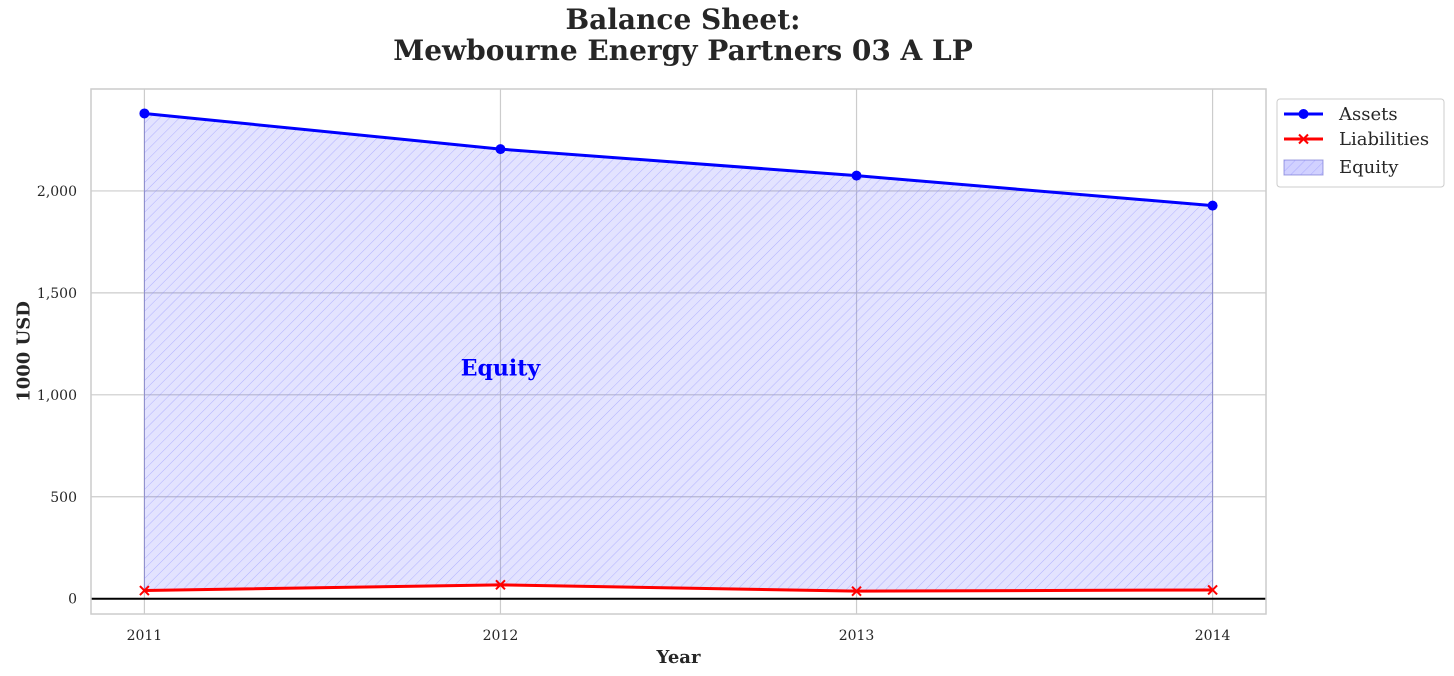  What do you see at coordinates (683, 19) in the screenshot?
I see `chart-title-line-1: Balance Sheet:` at bounding box center [683, 19].